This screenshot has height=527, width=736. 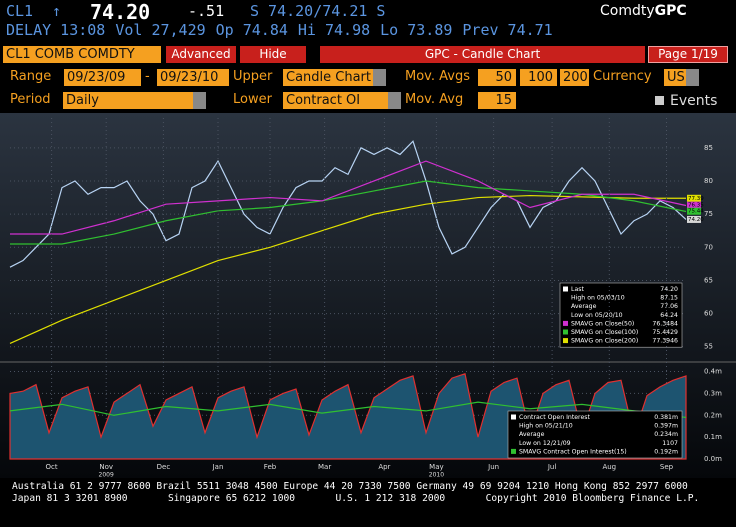 What do you see at coordinates (670, 443) in the screenshot?
I see `legend-value: 1107` at bounding box center [670, 443].